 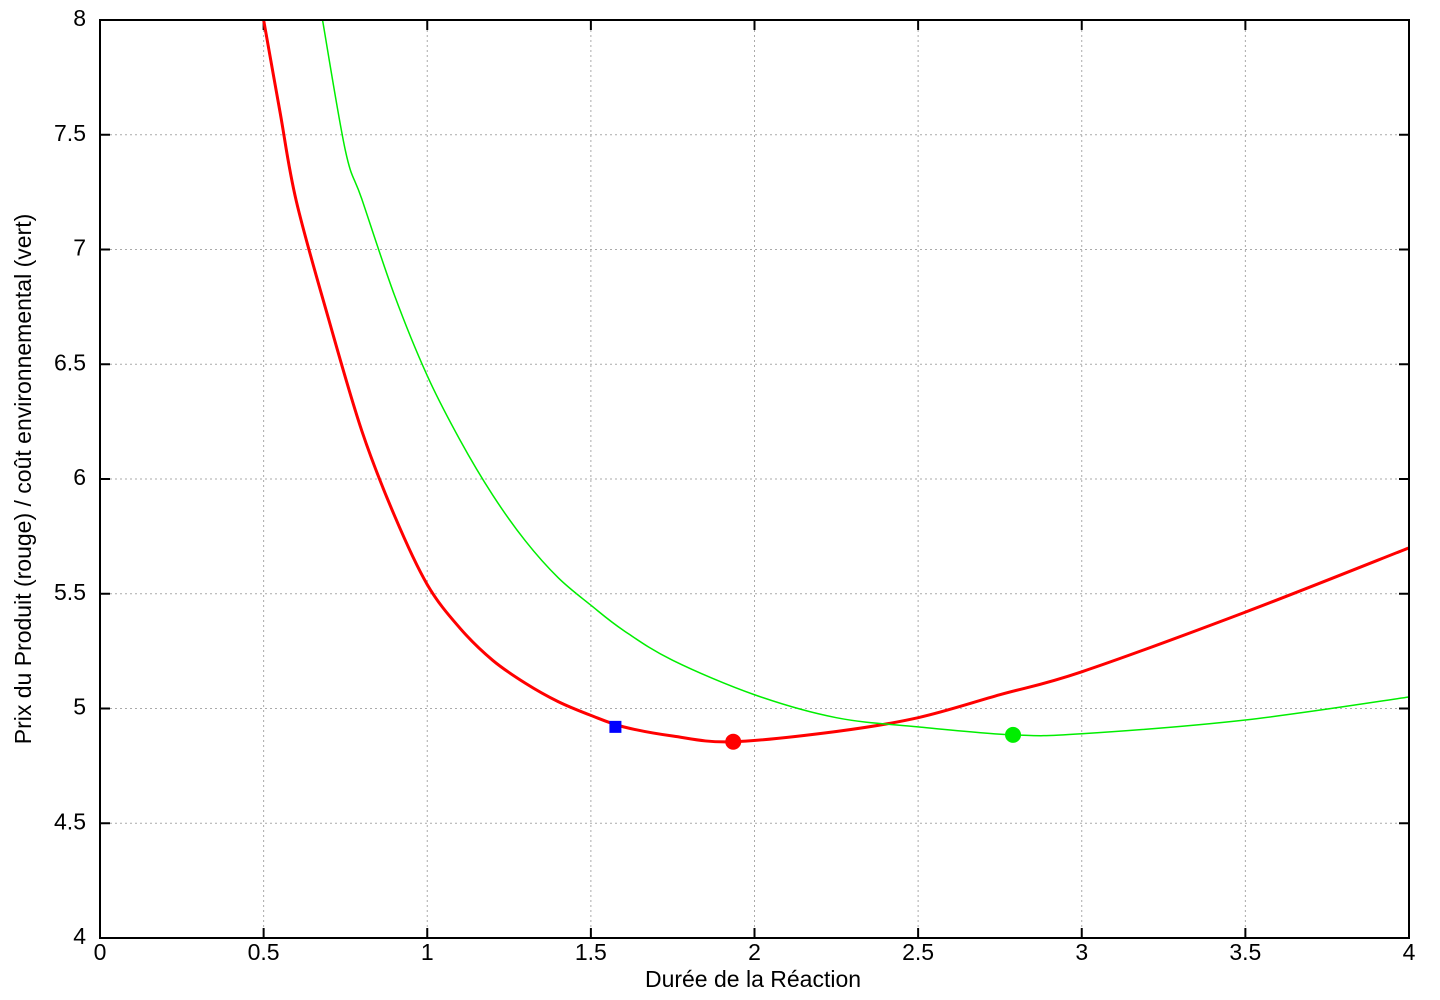 I want to click on x-tick-label: 0, so click(x=100, y=952).